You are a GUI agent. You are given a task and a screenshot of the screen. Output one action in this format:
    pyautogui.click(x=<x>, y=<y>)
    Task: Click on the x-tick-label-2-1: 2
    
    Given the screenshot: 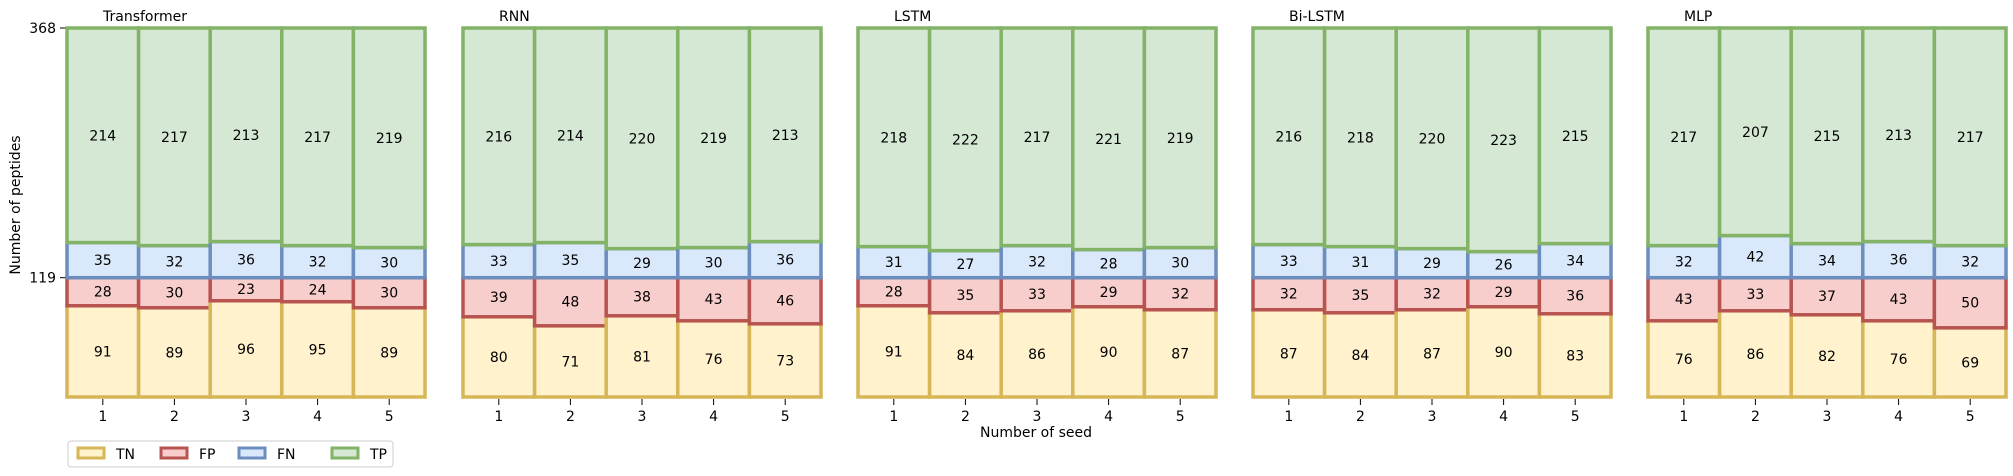 What is the action you would take?
    pyautogui.click(x=965, y=417)
    